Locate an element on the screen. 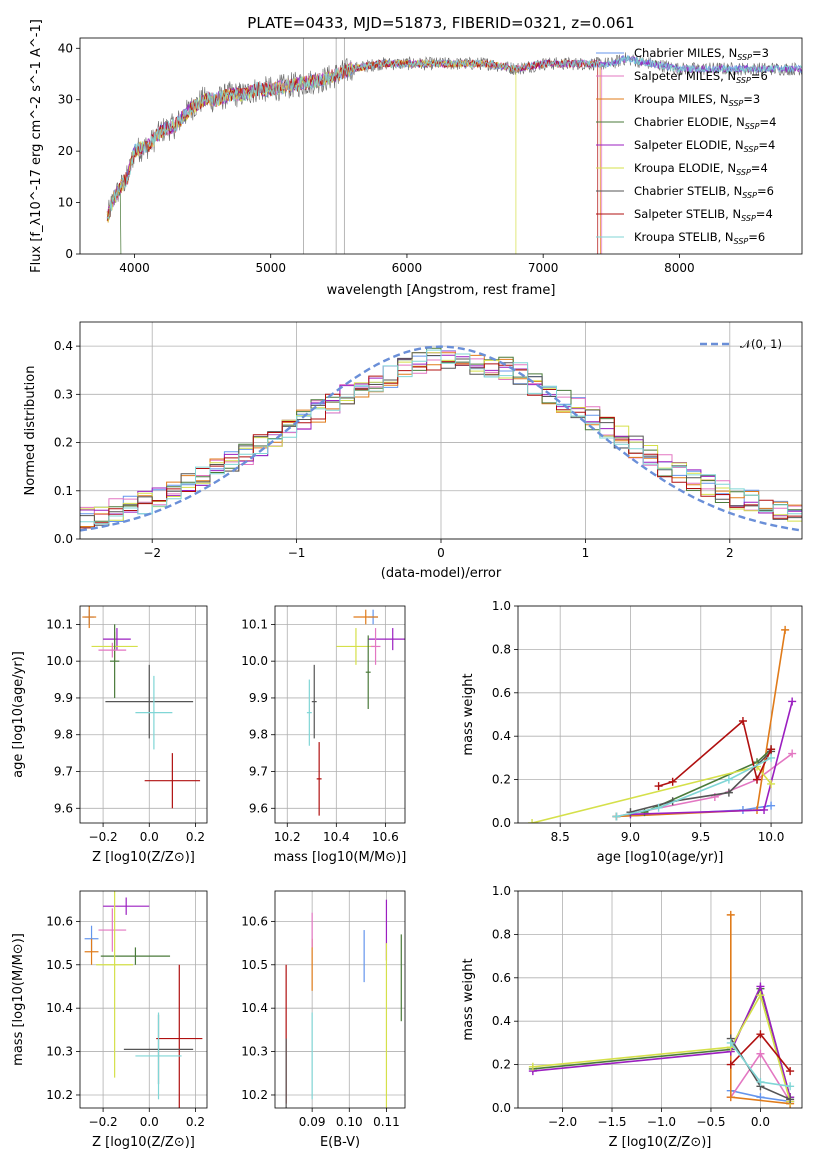 This screenshot has width=819, height=1170. x-tick-label: 0.0 is located at coordinates (149, 1122).